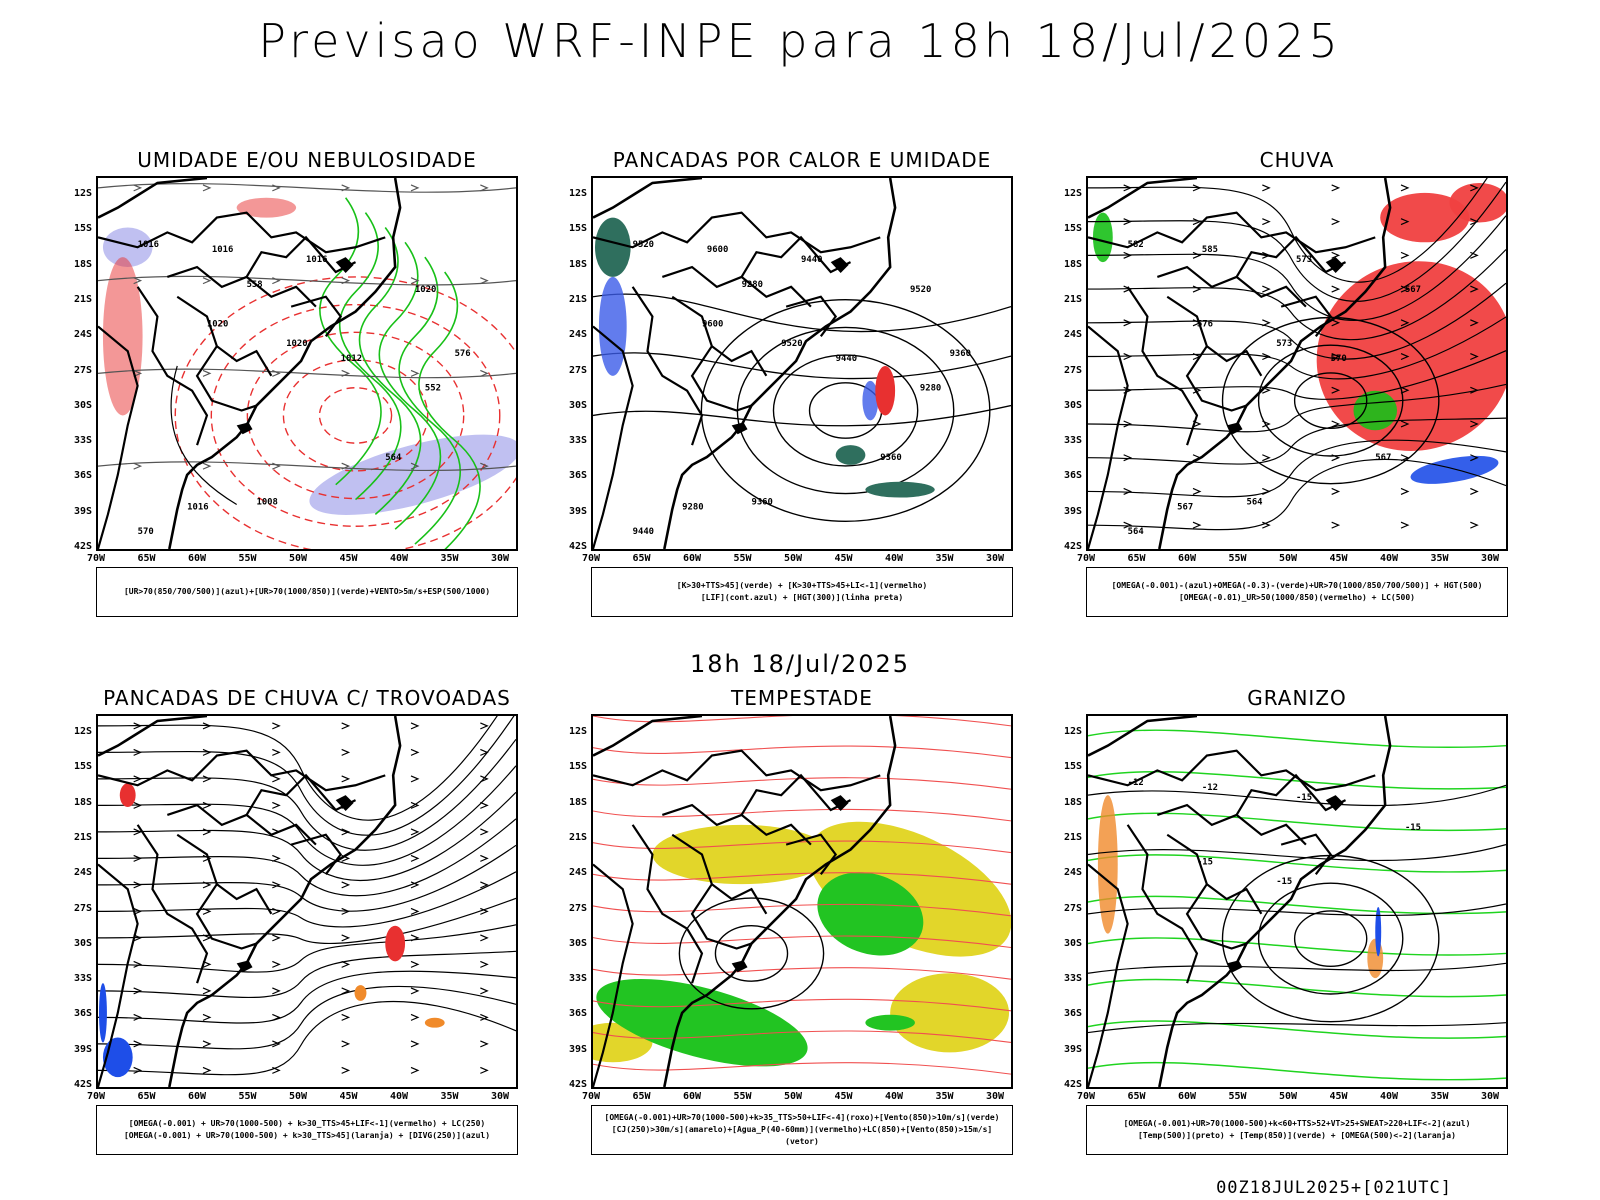  I want to click on contour-label: 558, so click(255, 285).